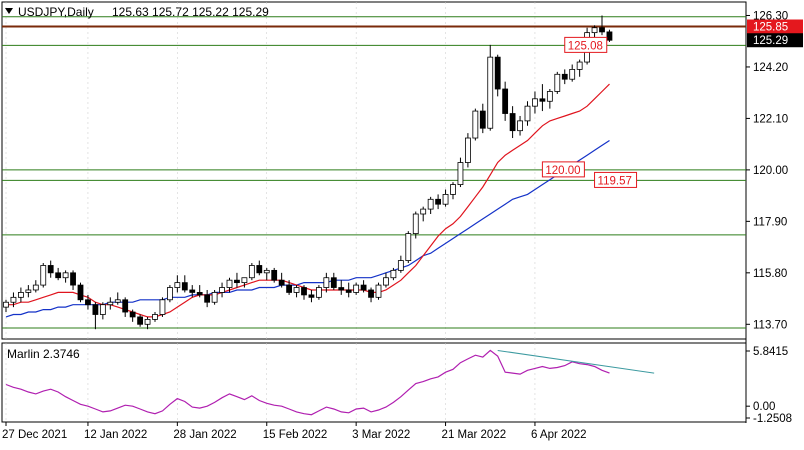 This screenshot has height=450, width=804. What do you see at coordinates (56, 12) in the screenshot?
I see `chart-symbol: USDJPY,Daily` at bounding box center [56, 12].